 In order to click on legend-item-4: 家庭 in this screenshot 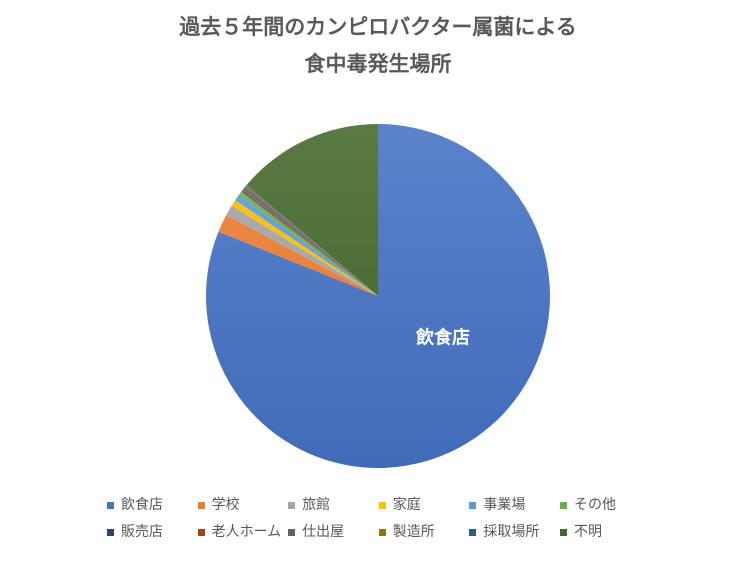, I will do `click(424, 505)`.